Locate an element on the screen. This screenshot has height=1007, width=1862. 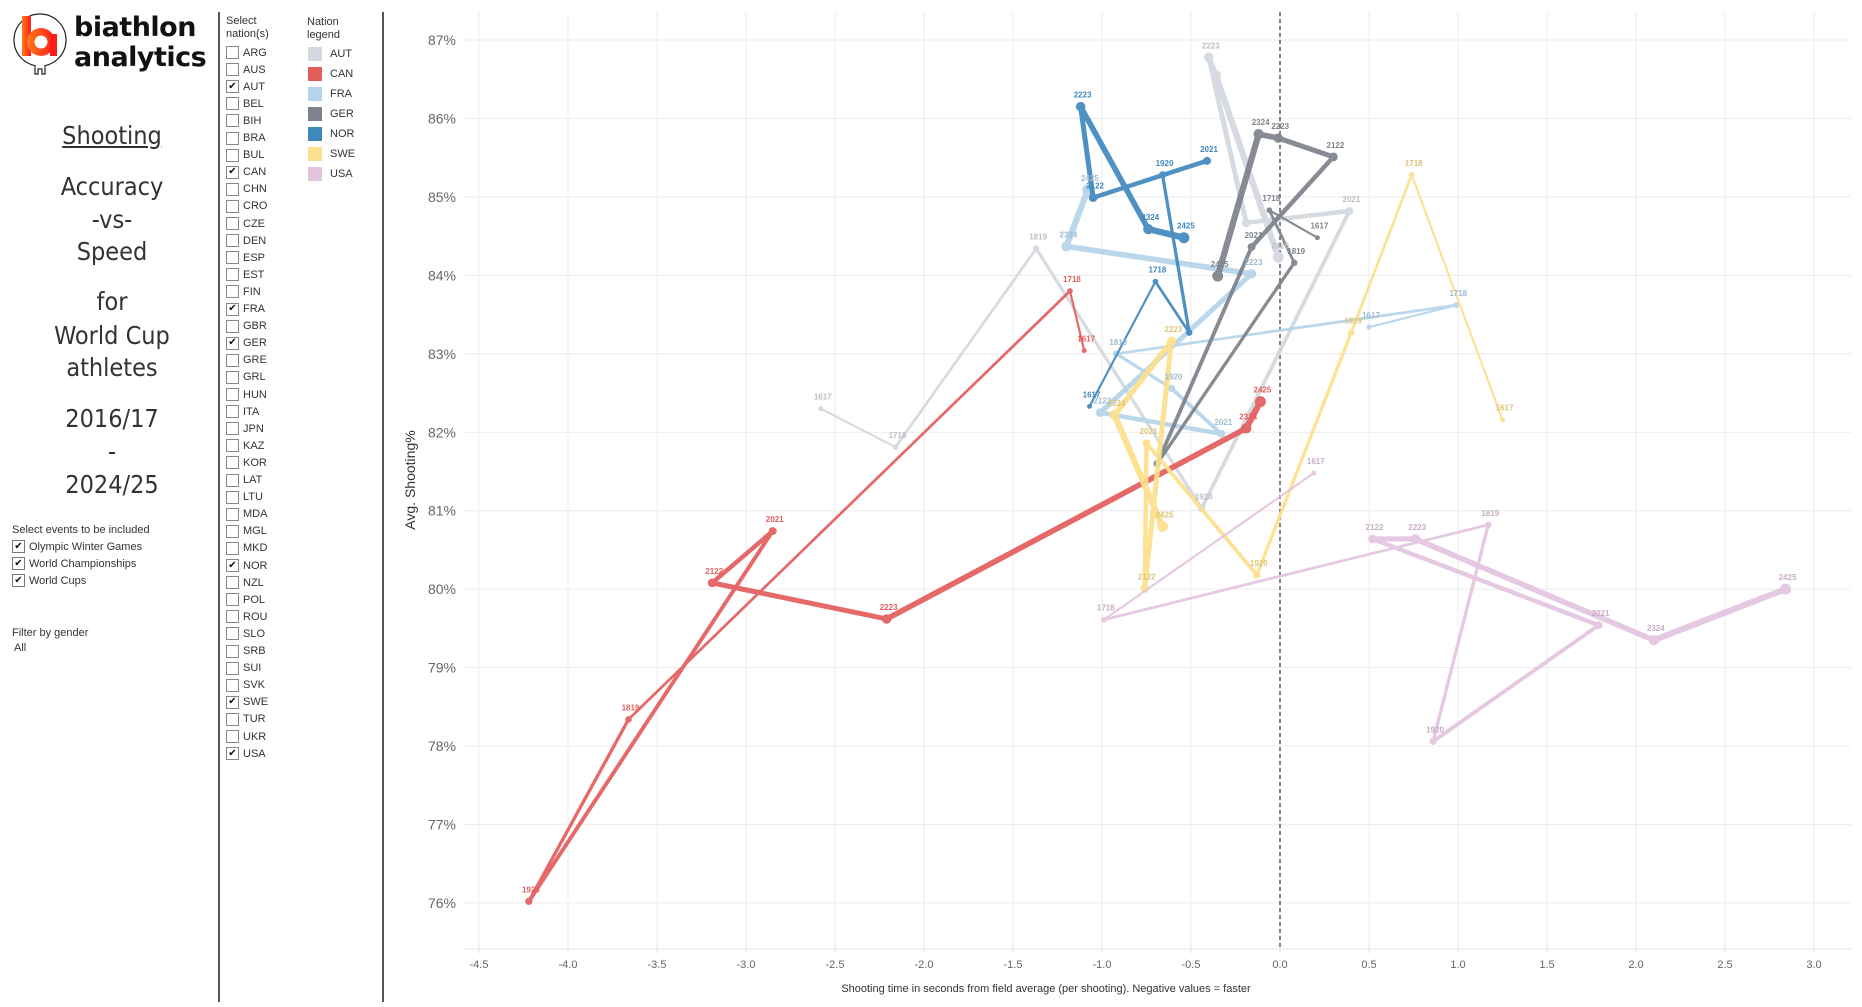
nation-option: SVK is located at coordinates (245, 685).